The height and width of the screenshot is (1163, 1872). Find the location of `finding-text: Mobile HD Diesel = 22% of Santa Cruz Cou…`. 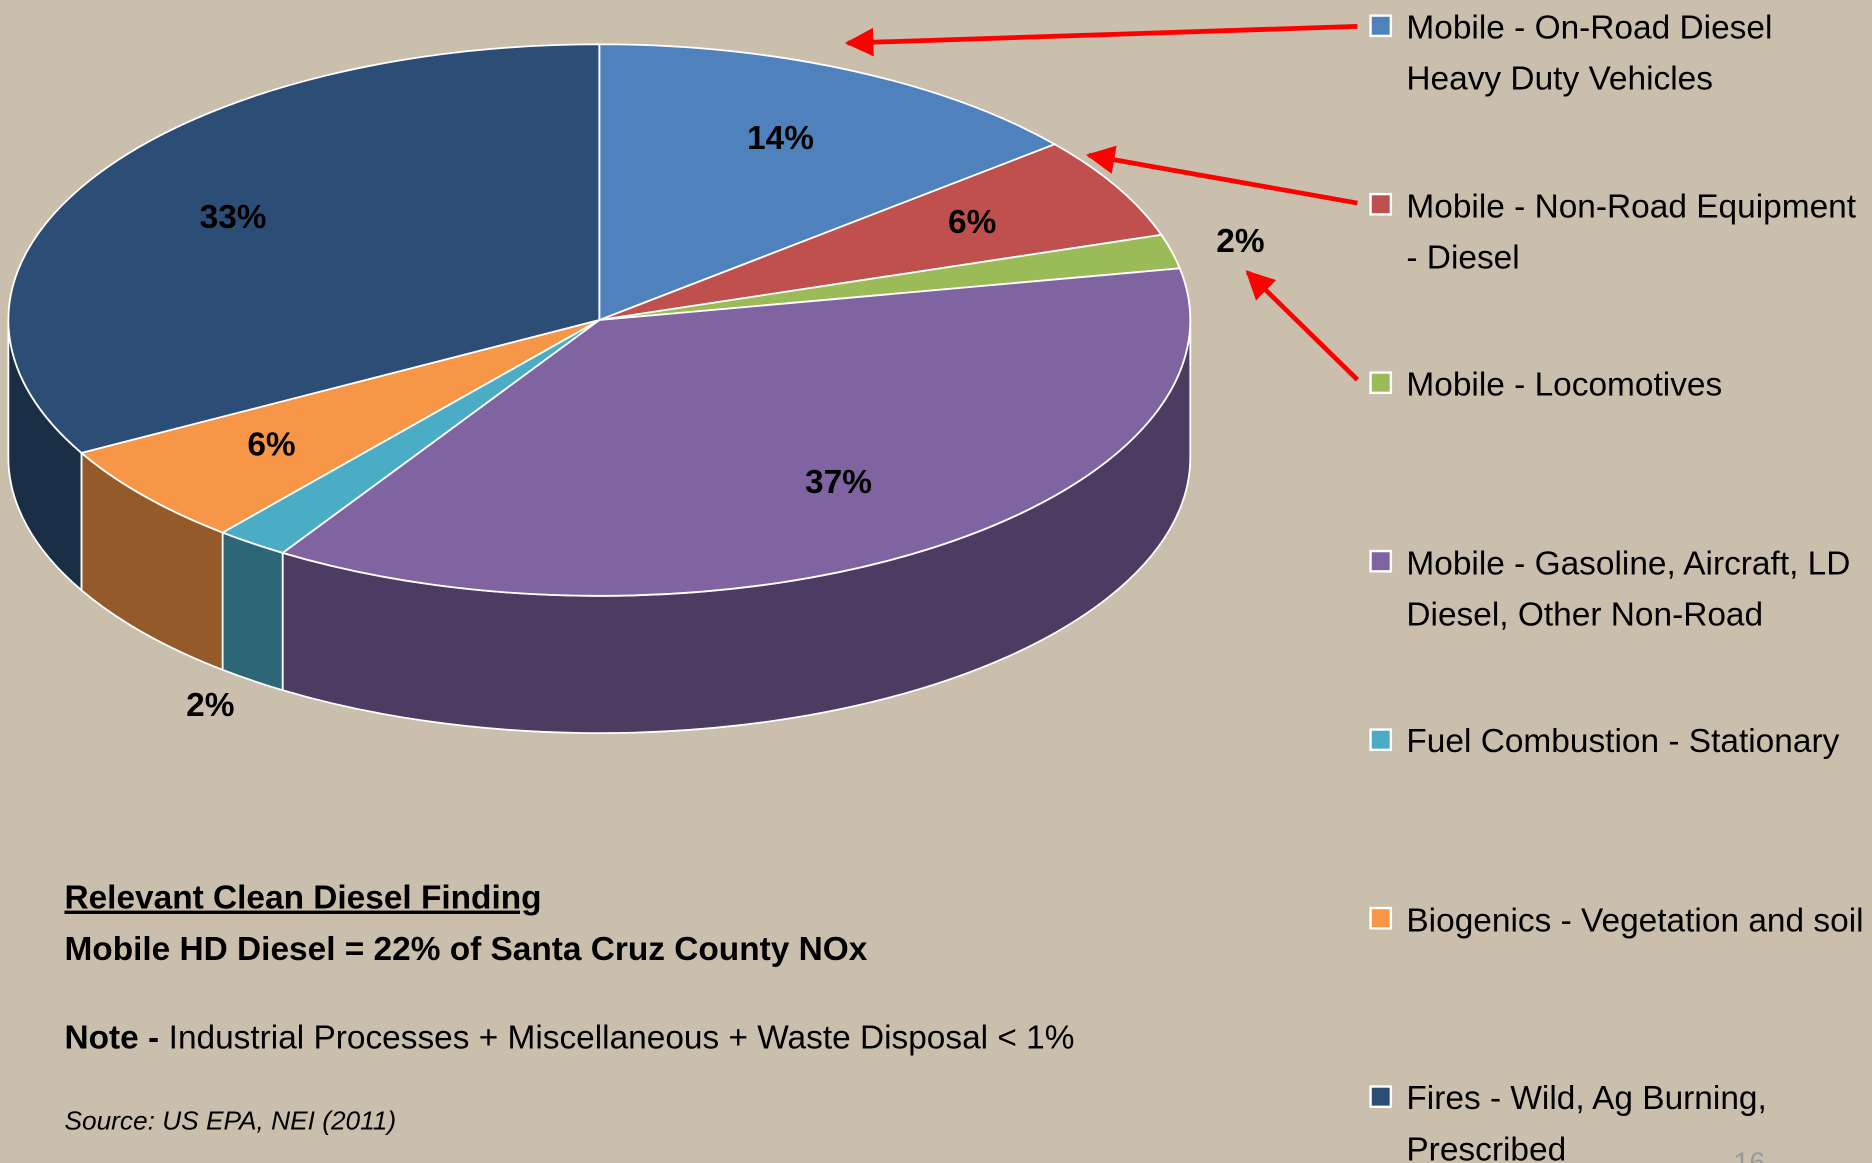

finding-text: Mobile HD Diesel = 22% of Santa Cruz Cou… is located at coordinates (465, 949).